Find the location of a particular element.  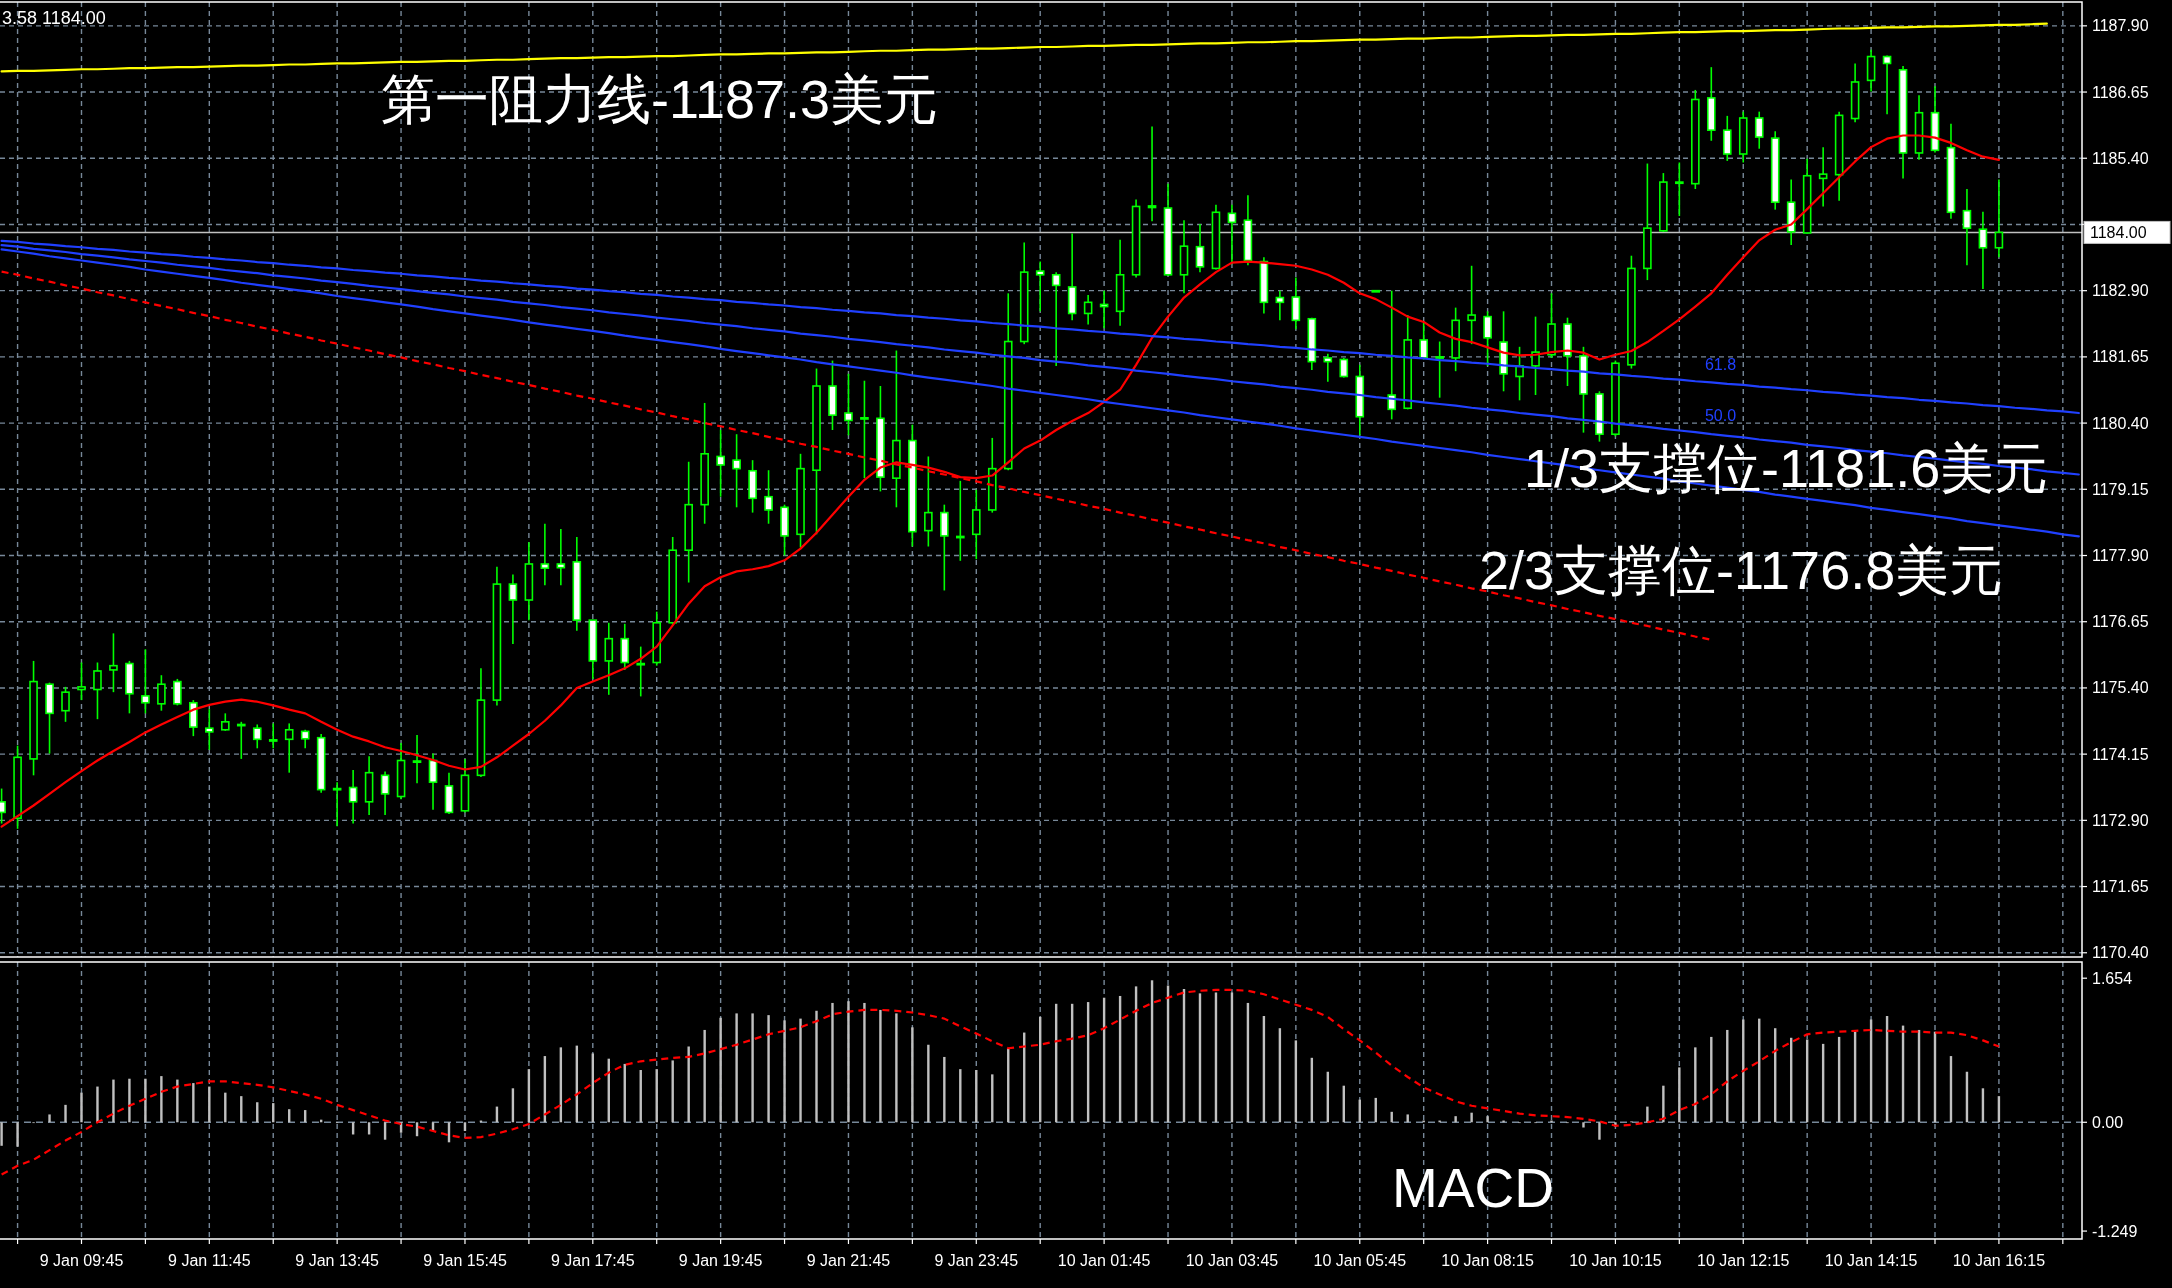

ref-line-label: 1184.00 is located at coordinates (2118, 232).